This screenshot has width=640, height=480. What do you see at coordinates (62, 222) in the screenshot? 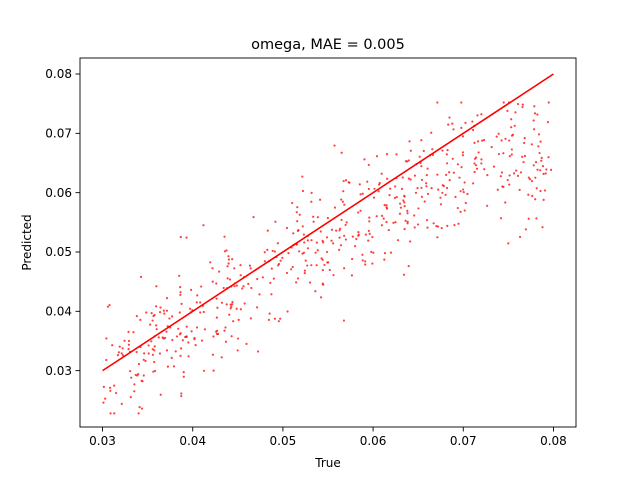
I see `y-axis-ticks: 0.03 0.04 0.05 0.06 0.07 0.08` at bounding box center [62, 222].